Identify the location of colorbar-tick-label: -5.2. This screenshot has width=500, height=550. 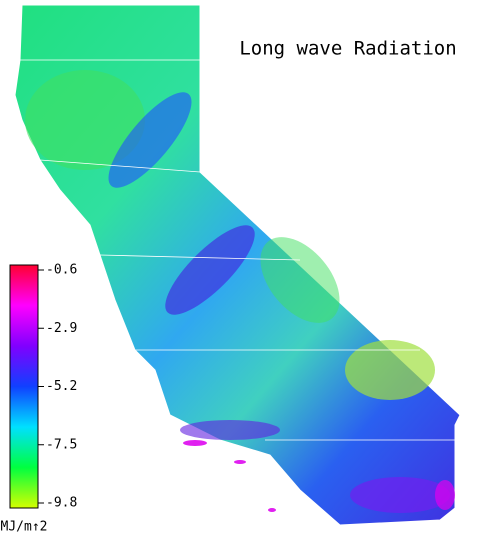
(61, 386).